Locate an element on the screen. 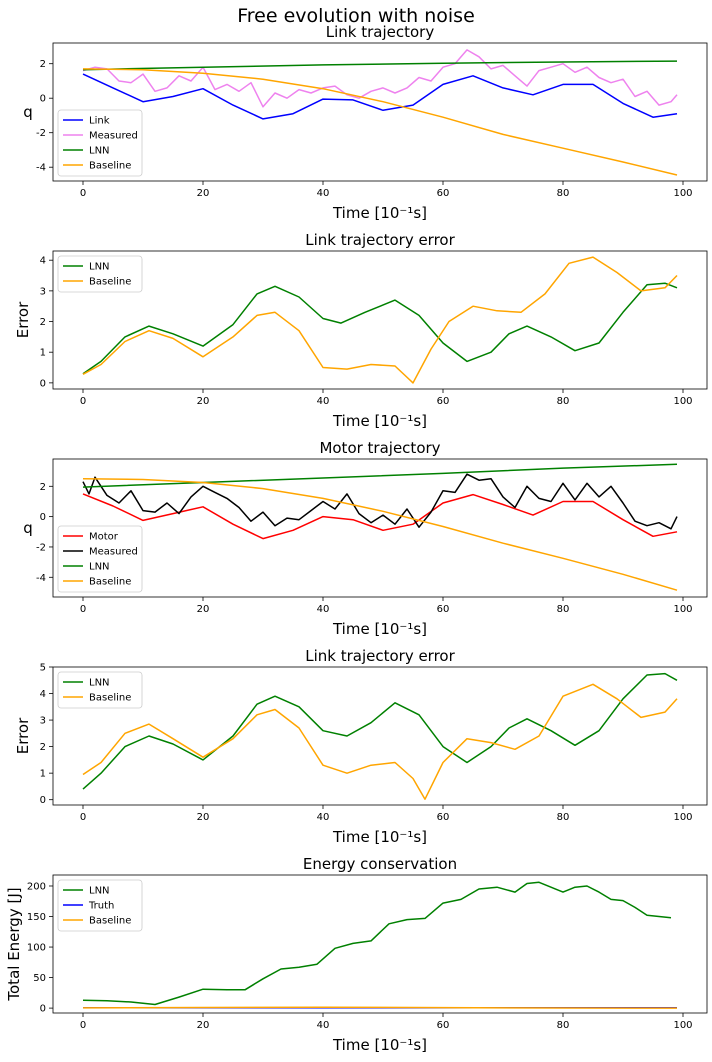 This screenshot has height=1062, width=712. series-line-motor is located at coordinates (380, 516).